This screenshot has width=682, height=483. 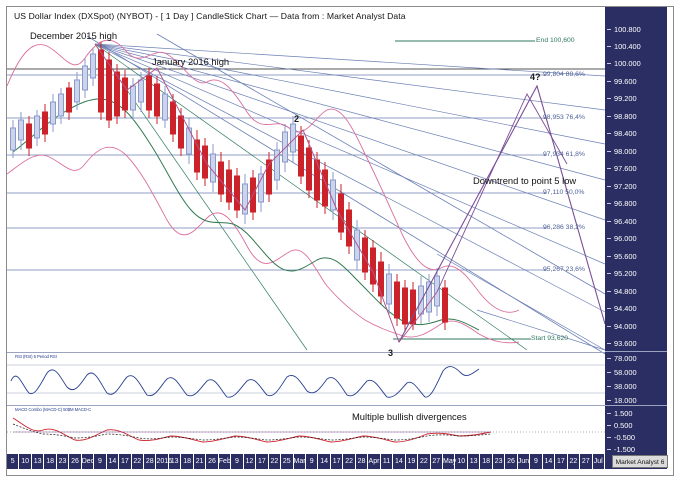 I want to click on date-tick: 11, so click(x=387, y=461).